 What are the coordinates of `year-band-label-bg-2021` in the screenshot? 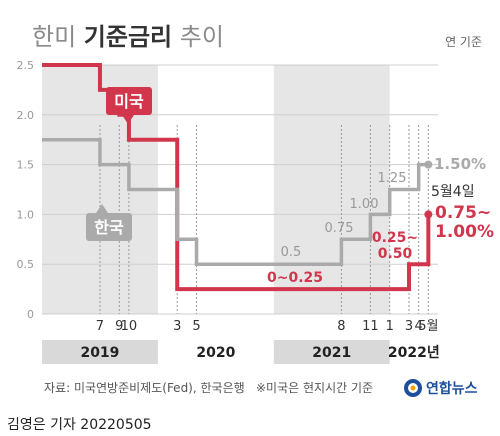 It's located at (331, 352).